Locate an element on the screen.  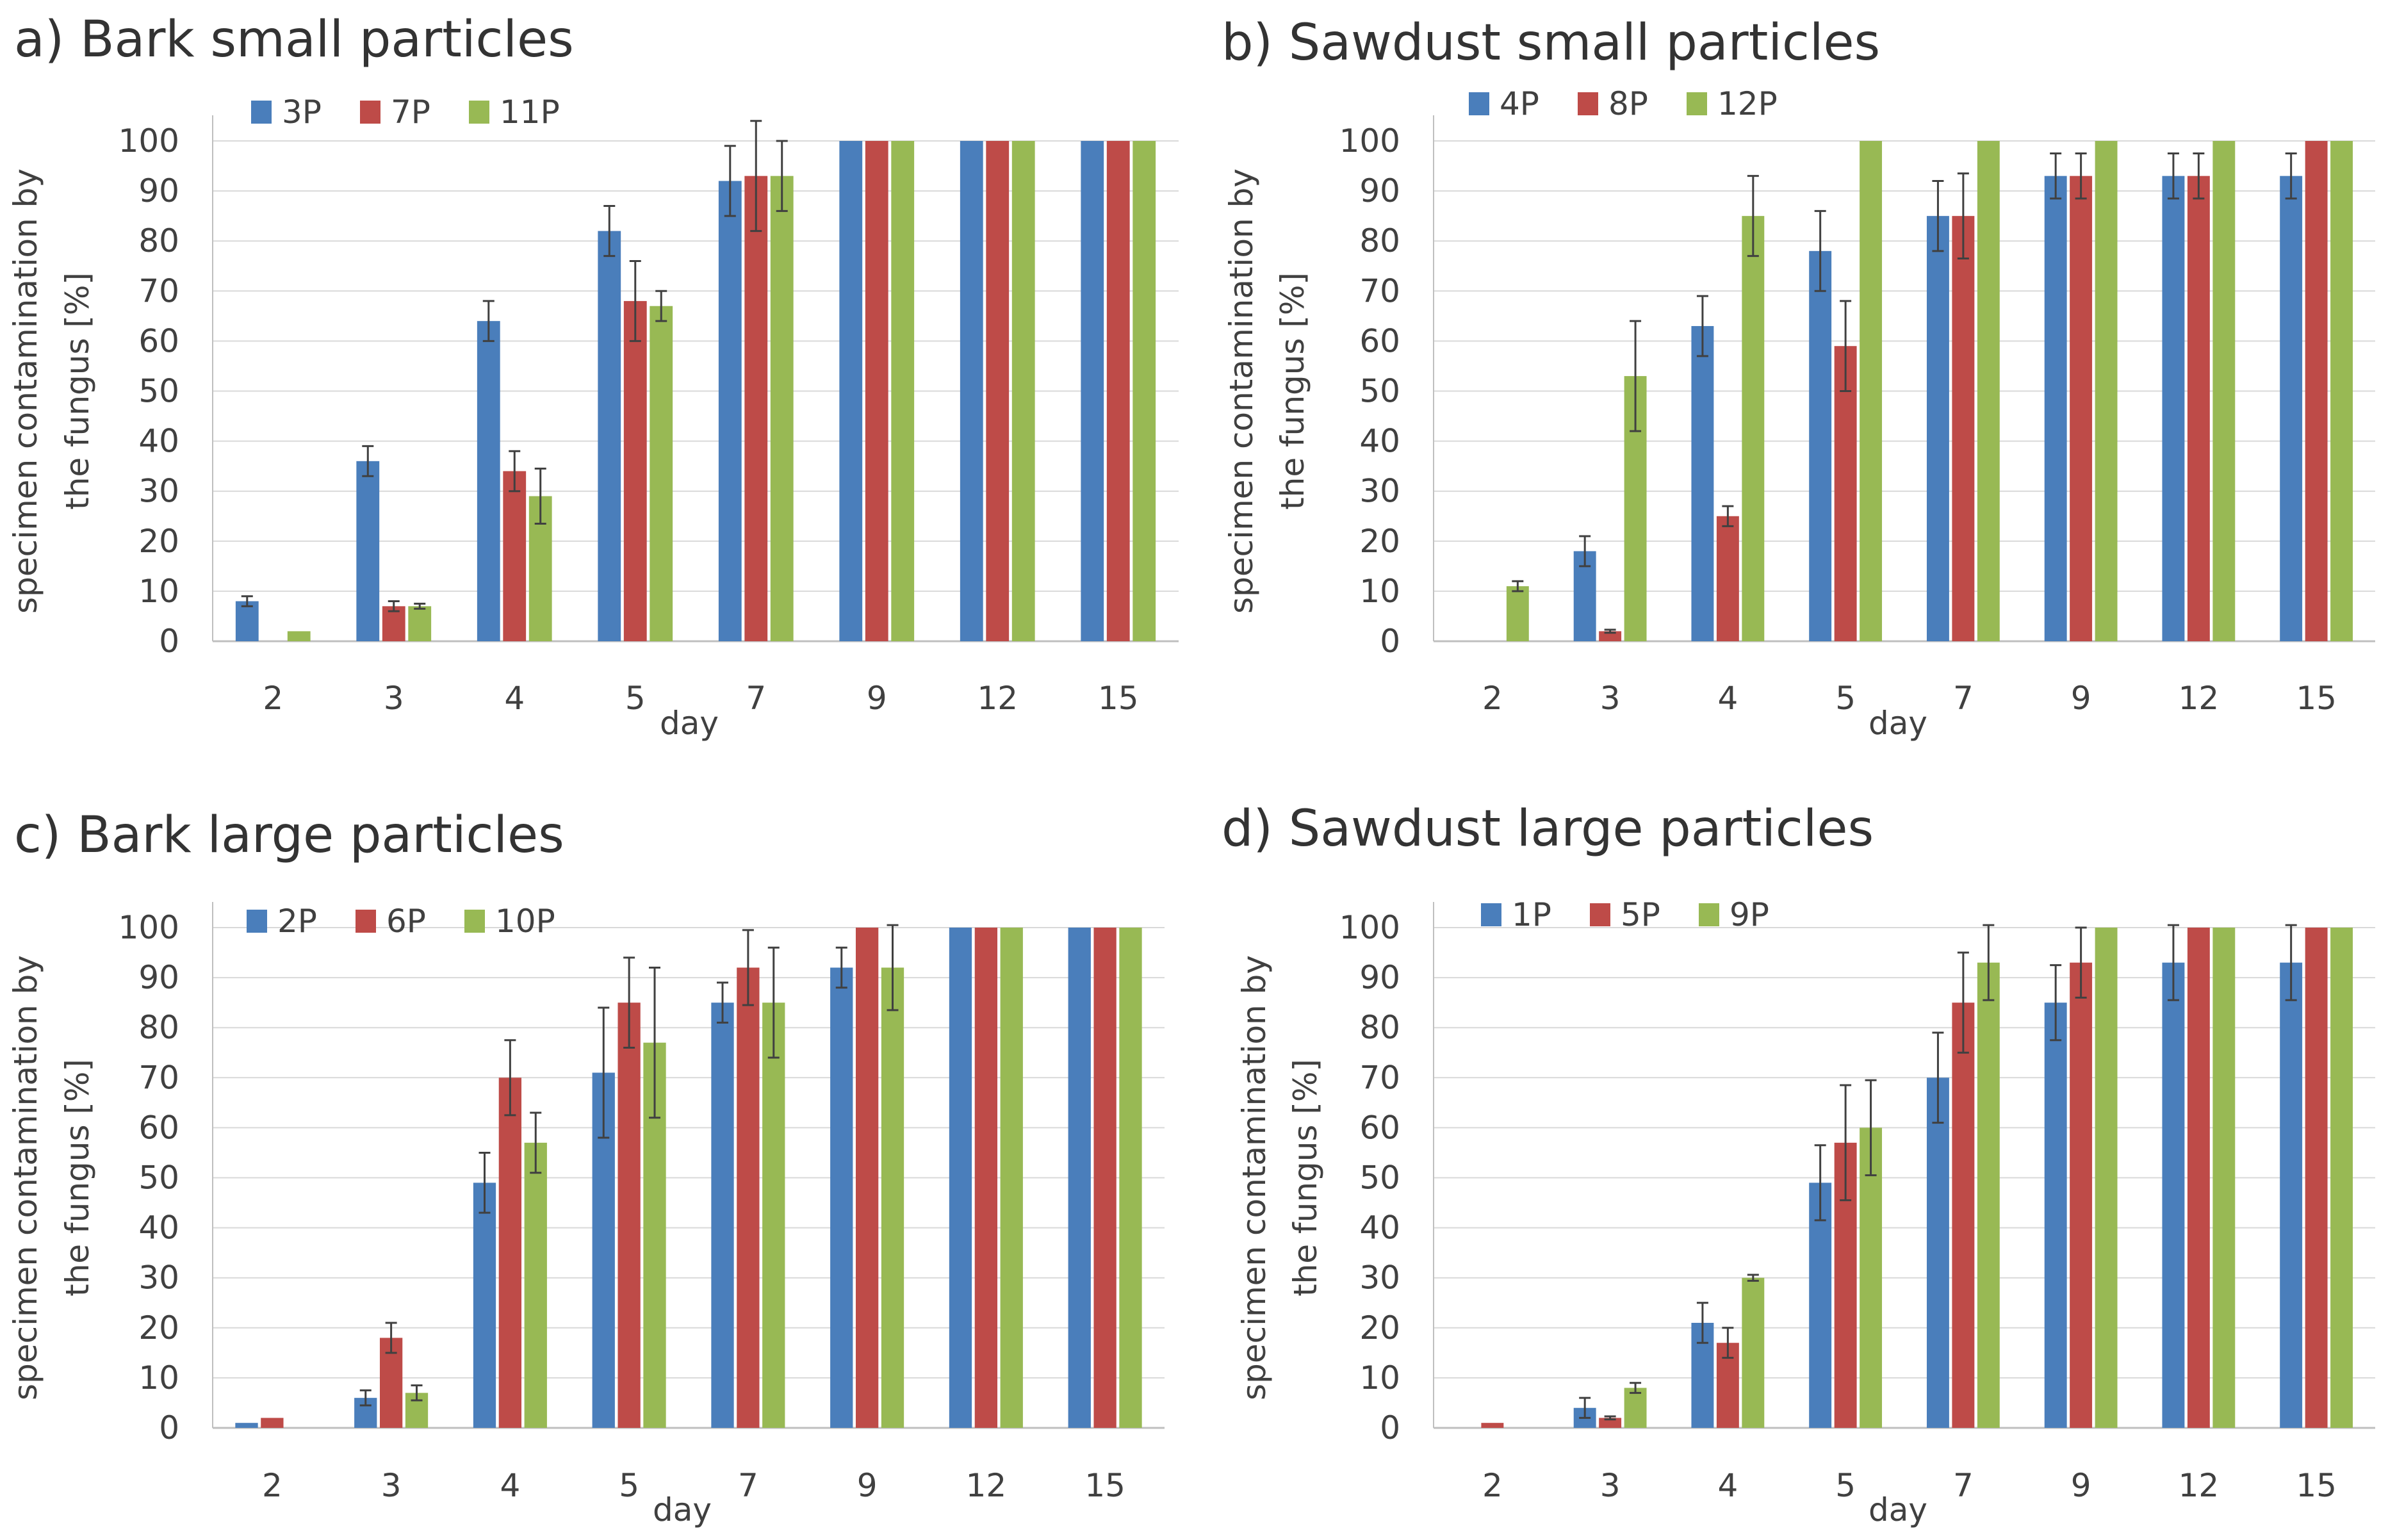
y-tick-label: 60 is located at coordinates (158, 340).